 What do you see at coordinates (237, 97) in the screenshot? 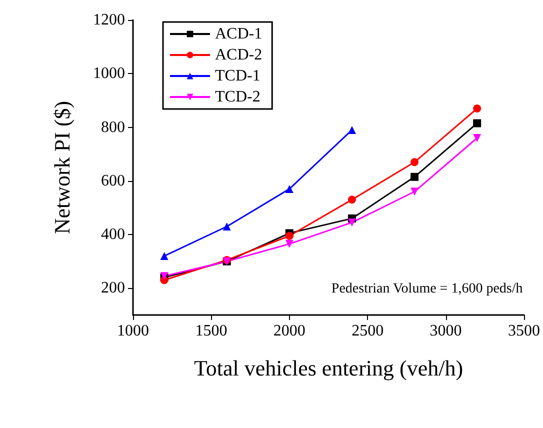
I see `legend-label: TCD-2` at bounding box center [237, 97].